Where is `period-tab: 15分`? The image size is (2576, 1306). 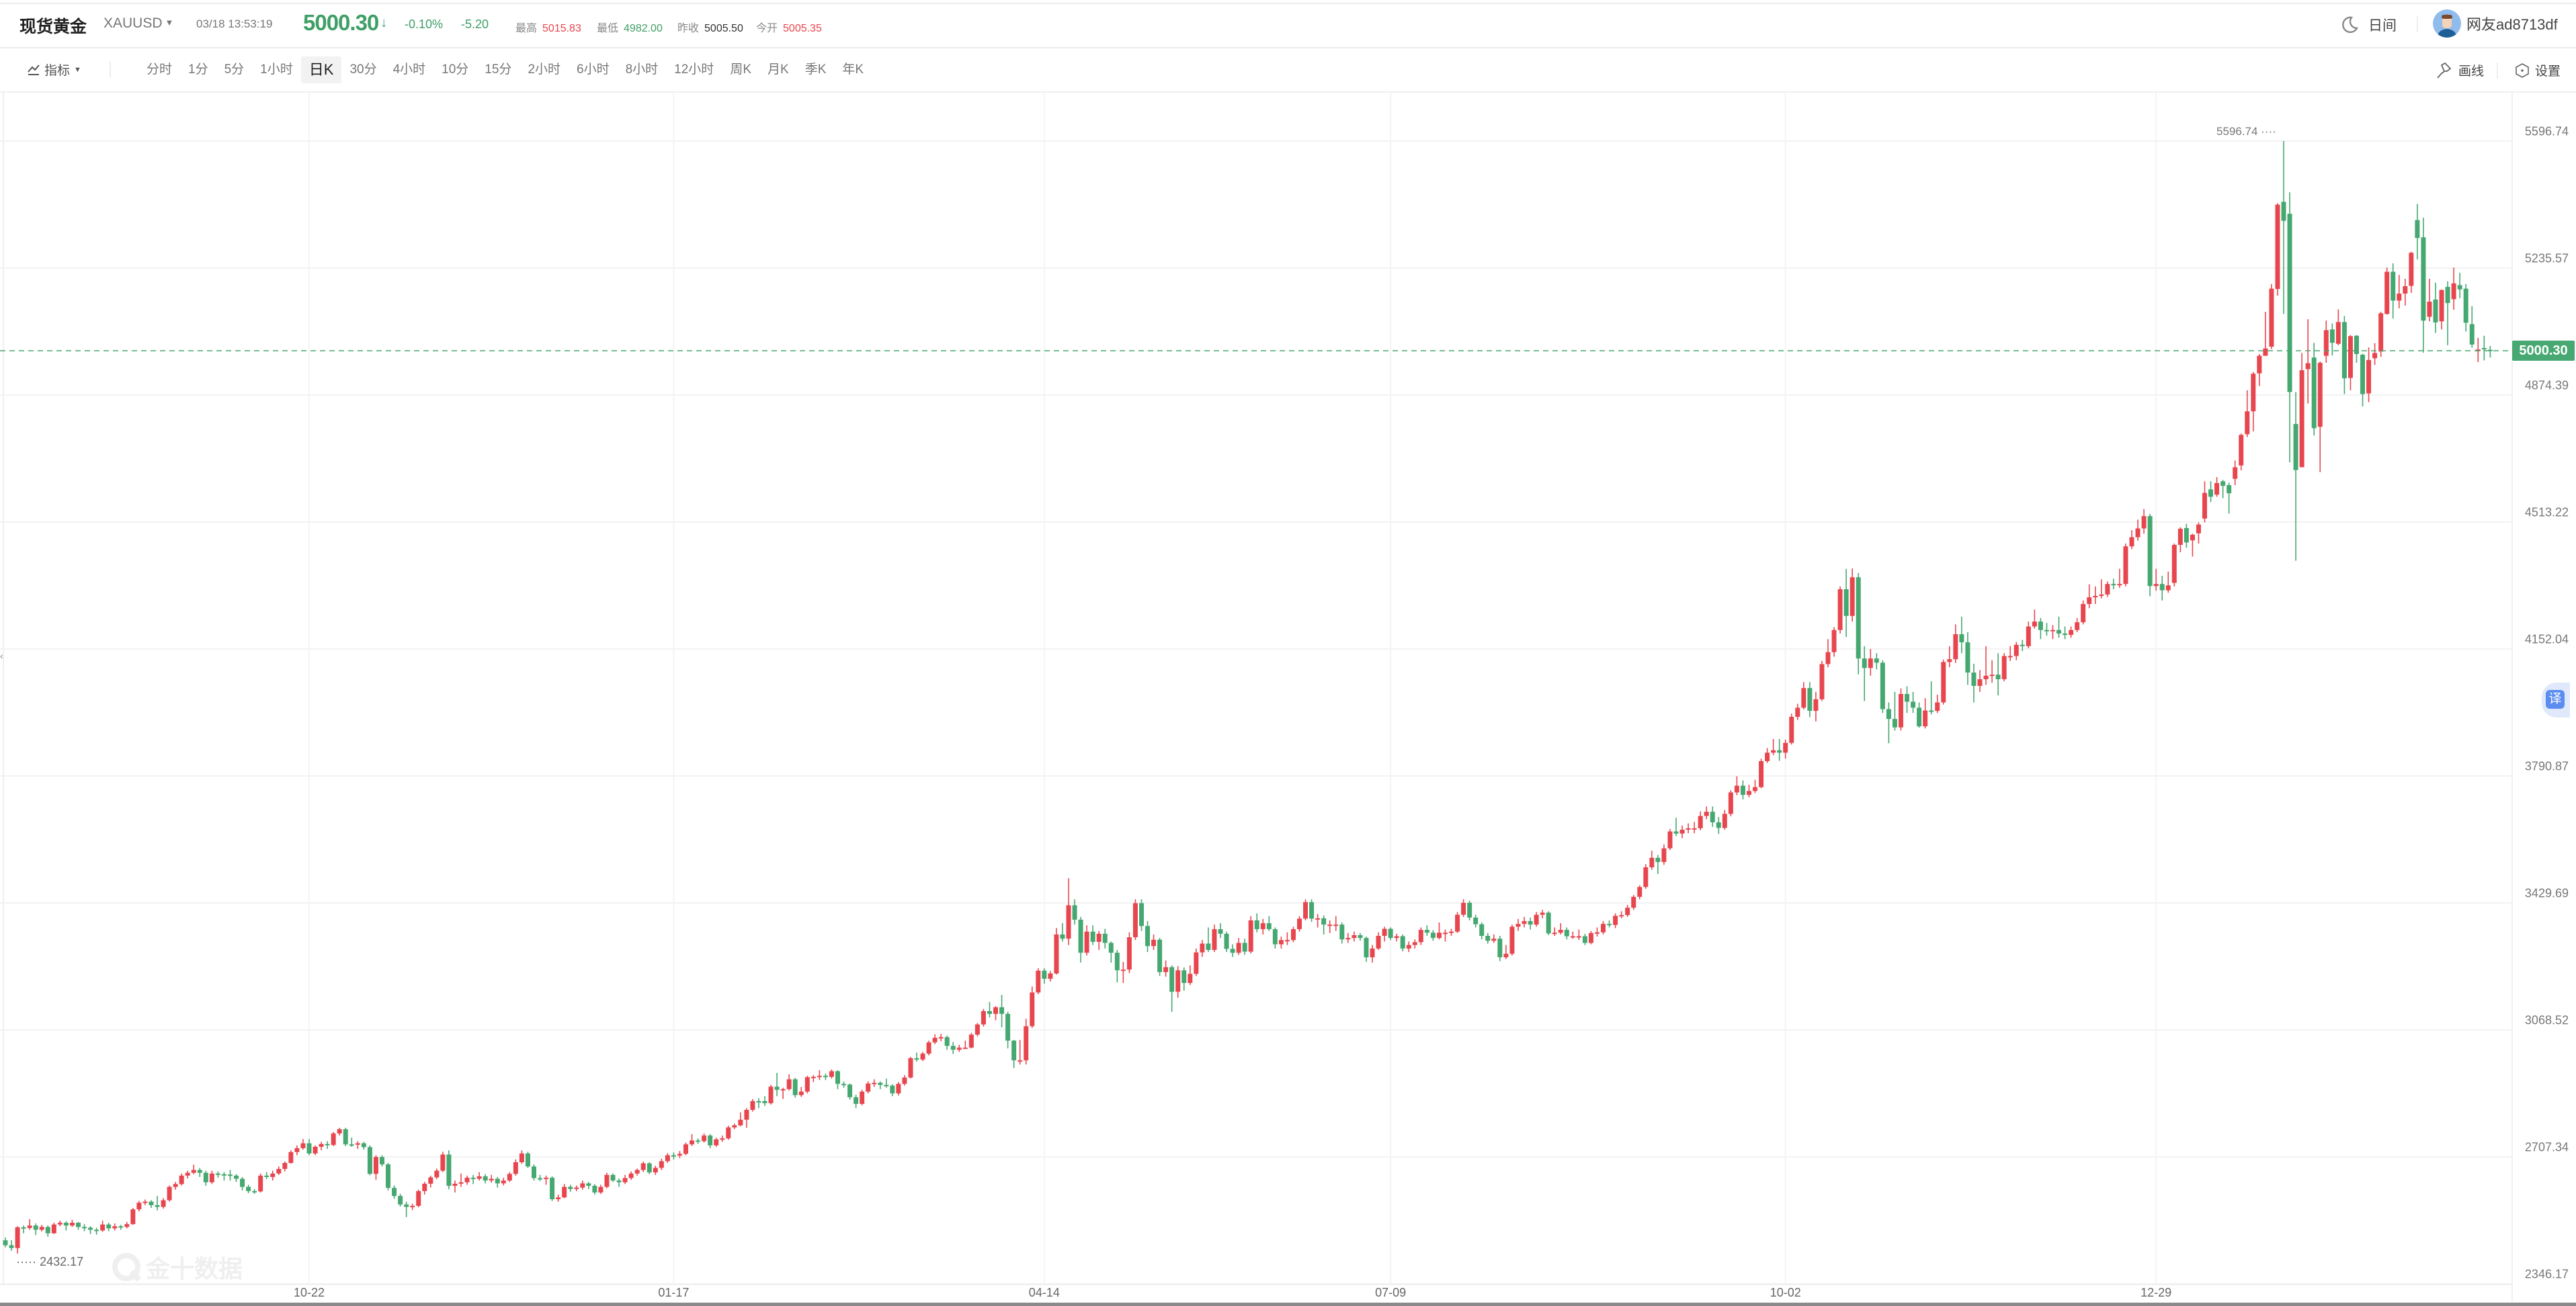 period-tab: 15分 is located at coordinates (498, 69).